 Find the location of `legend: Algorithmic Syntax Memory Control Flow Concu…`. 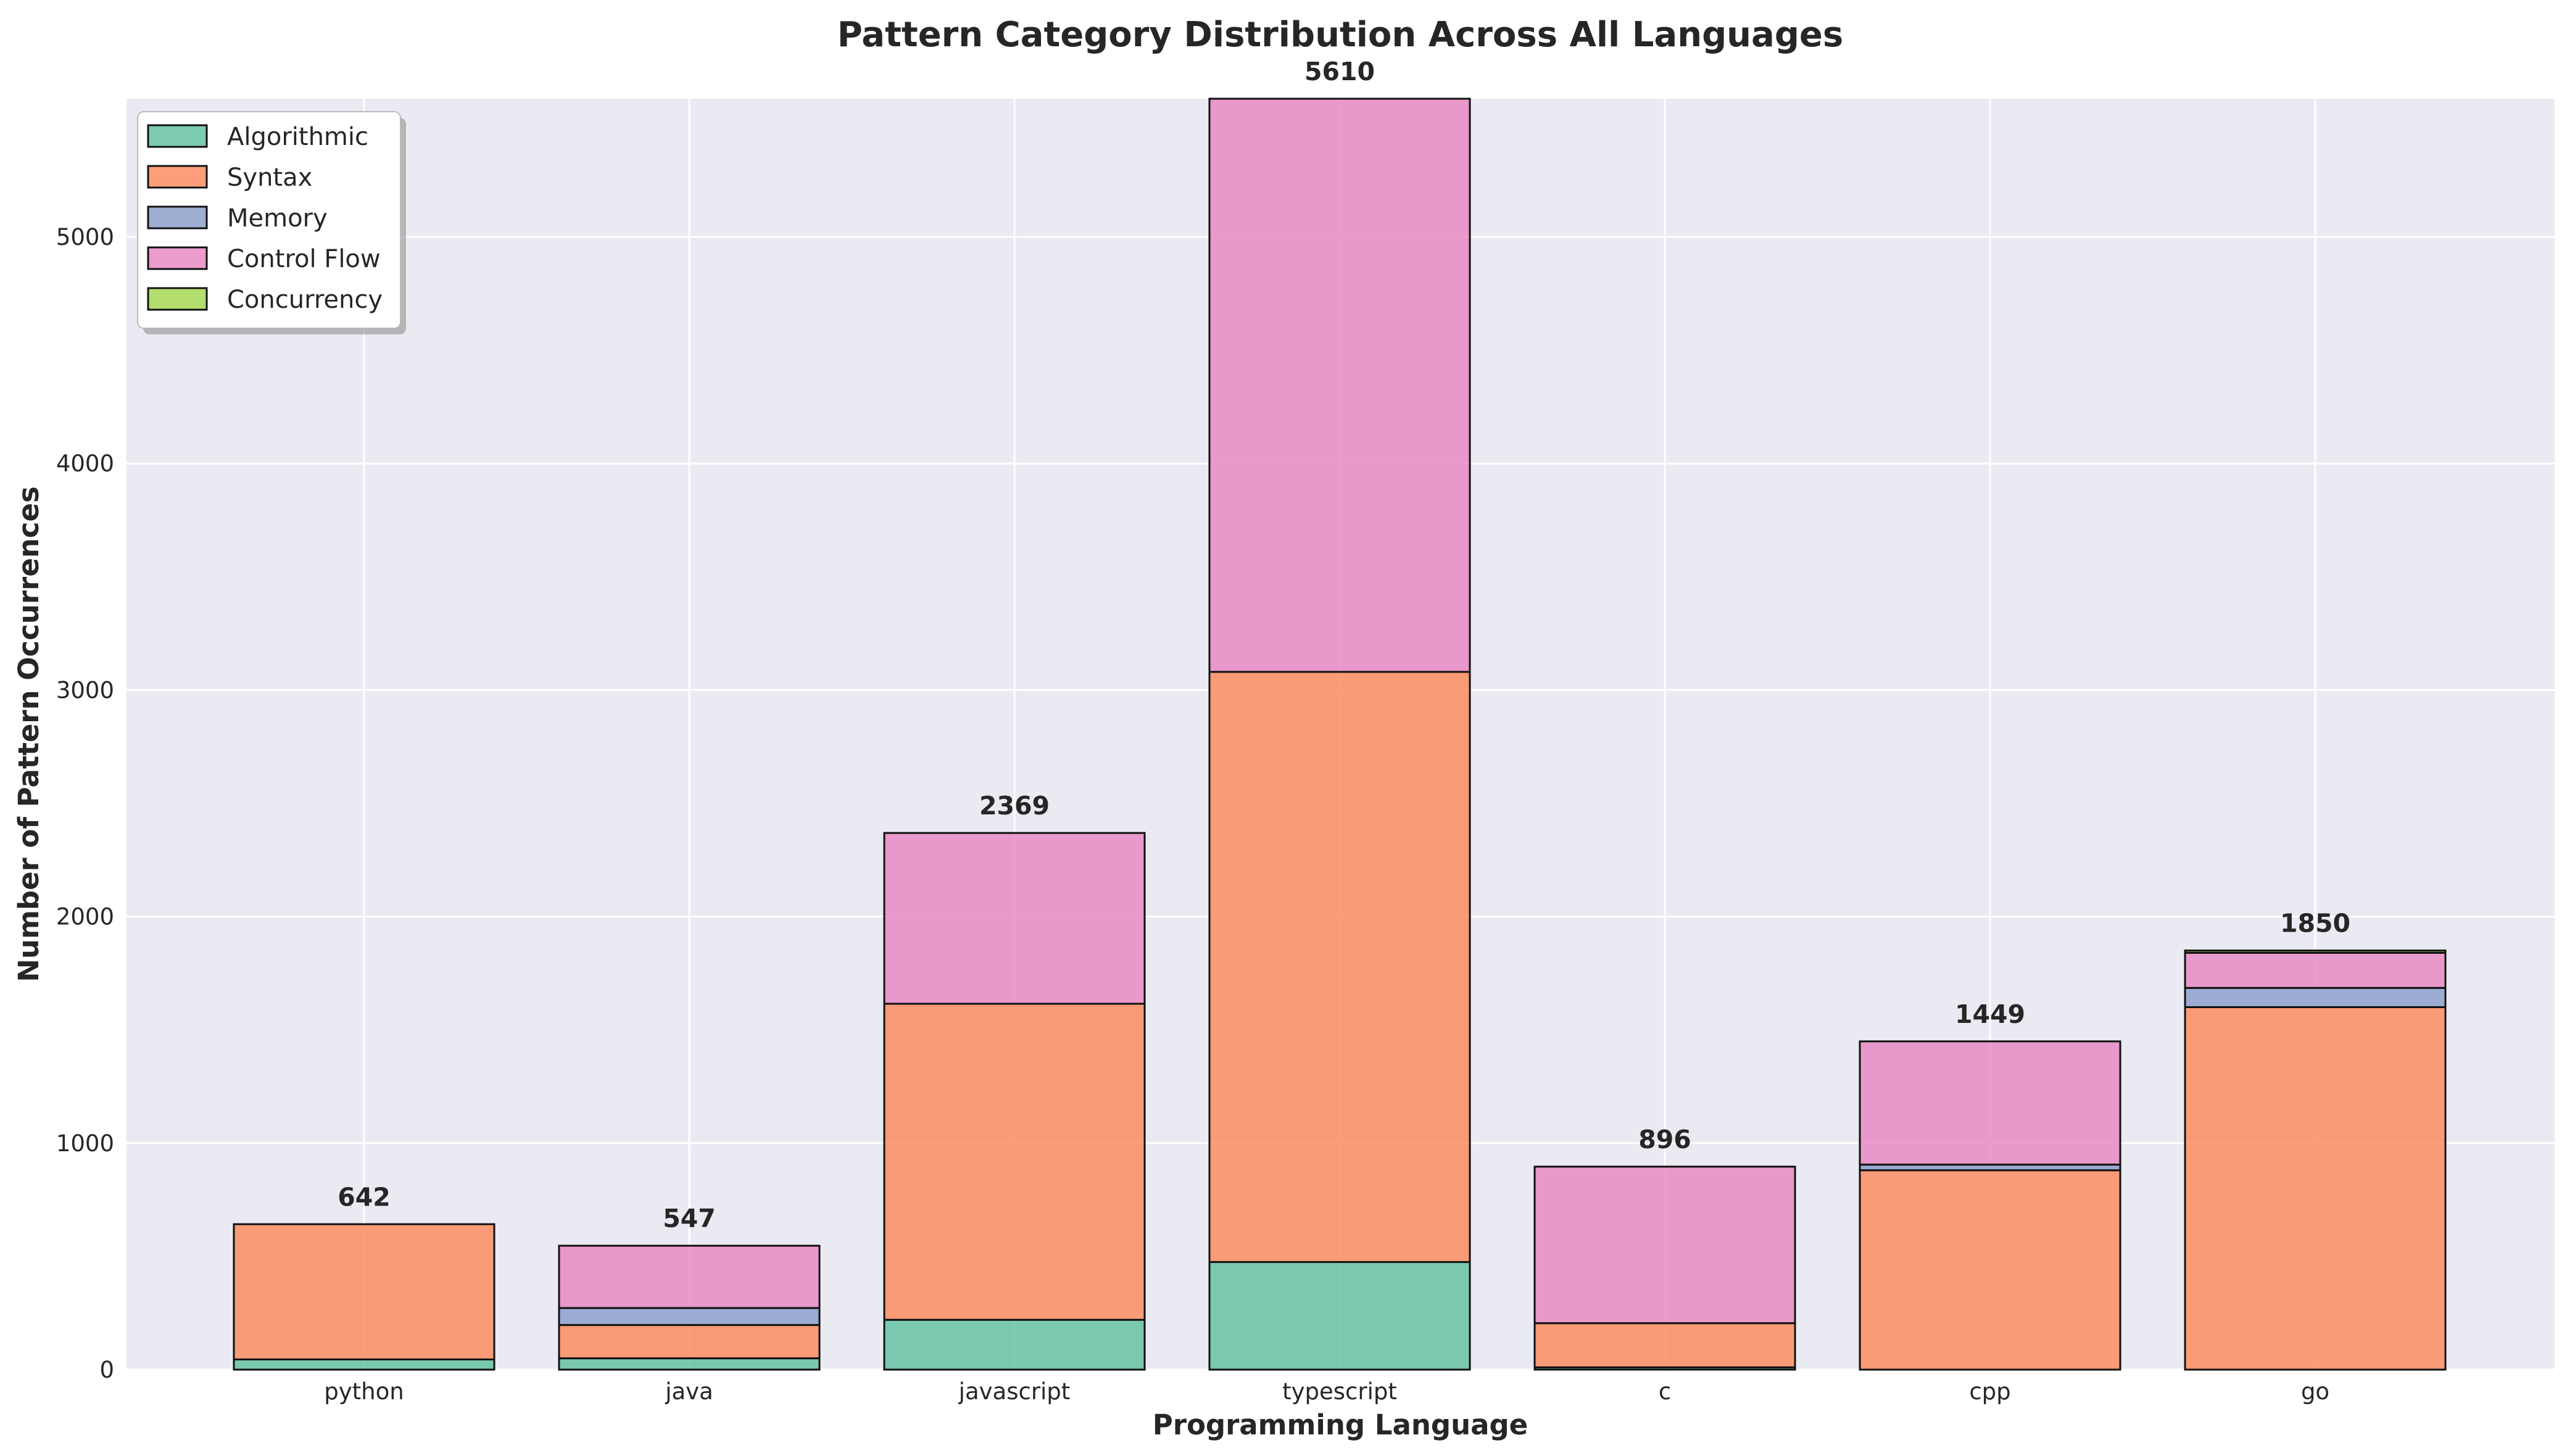

legend: Algorithmic Syntax Memory Control Flow Concu… is located at coordinates (271, 222).